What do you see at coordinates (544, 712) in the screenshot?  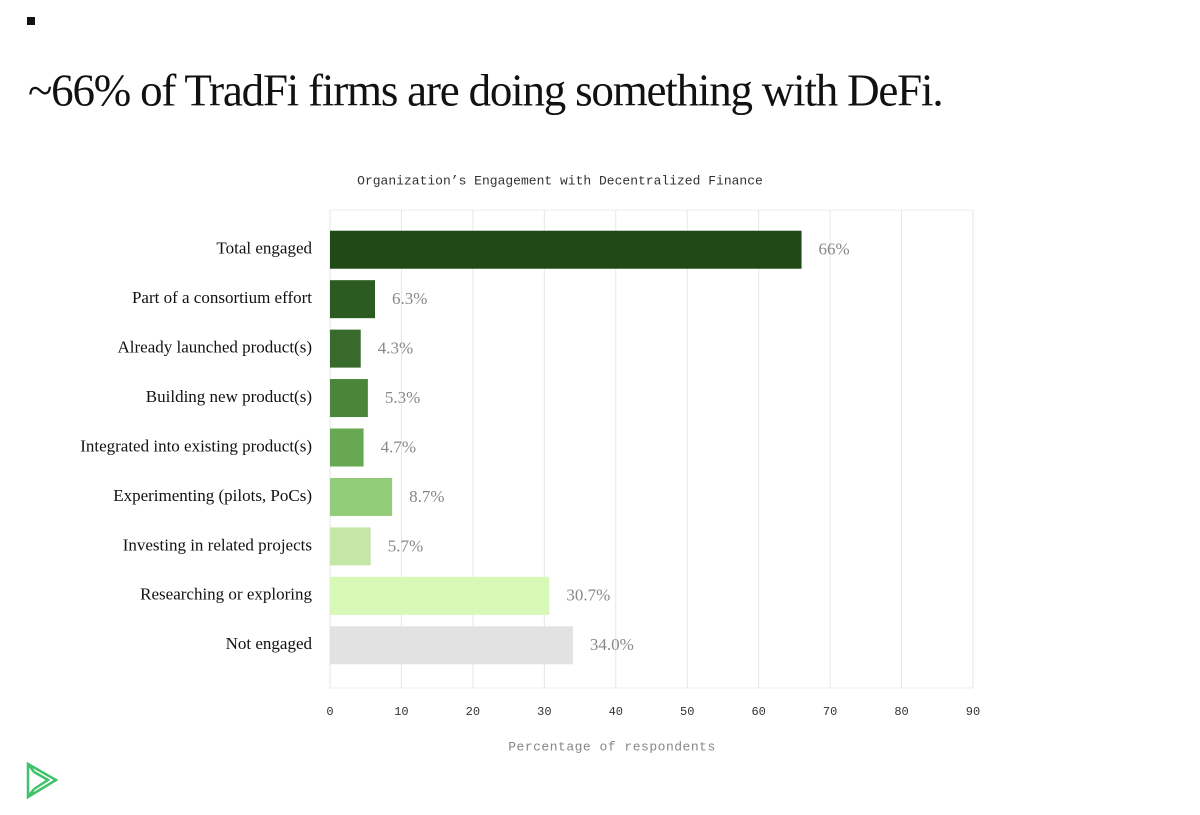 I see `x-tick-label: 30` at bounding box center [544, 712].